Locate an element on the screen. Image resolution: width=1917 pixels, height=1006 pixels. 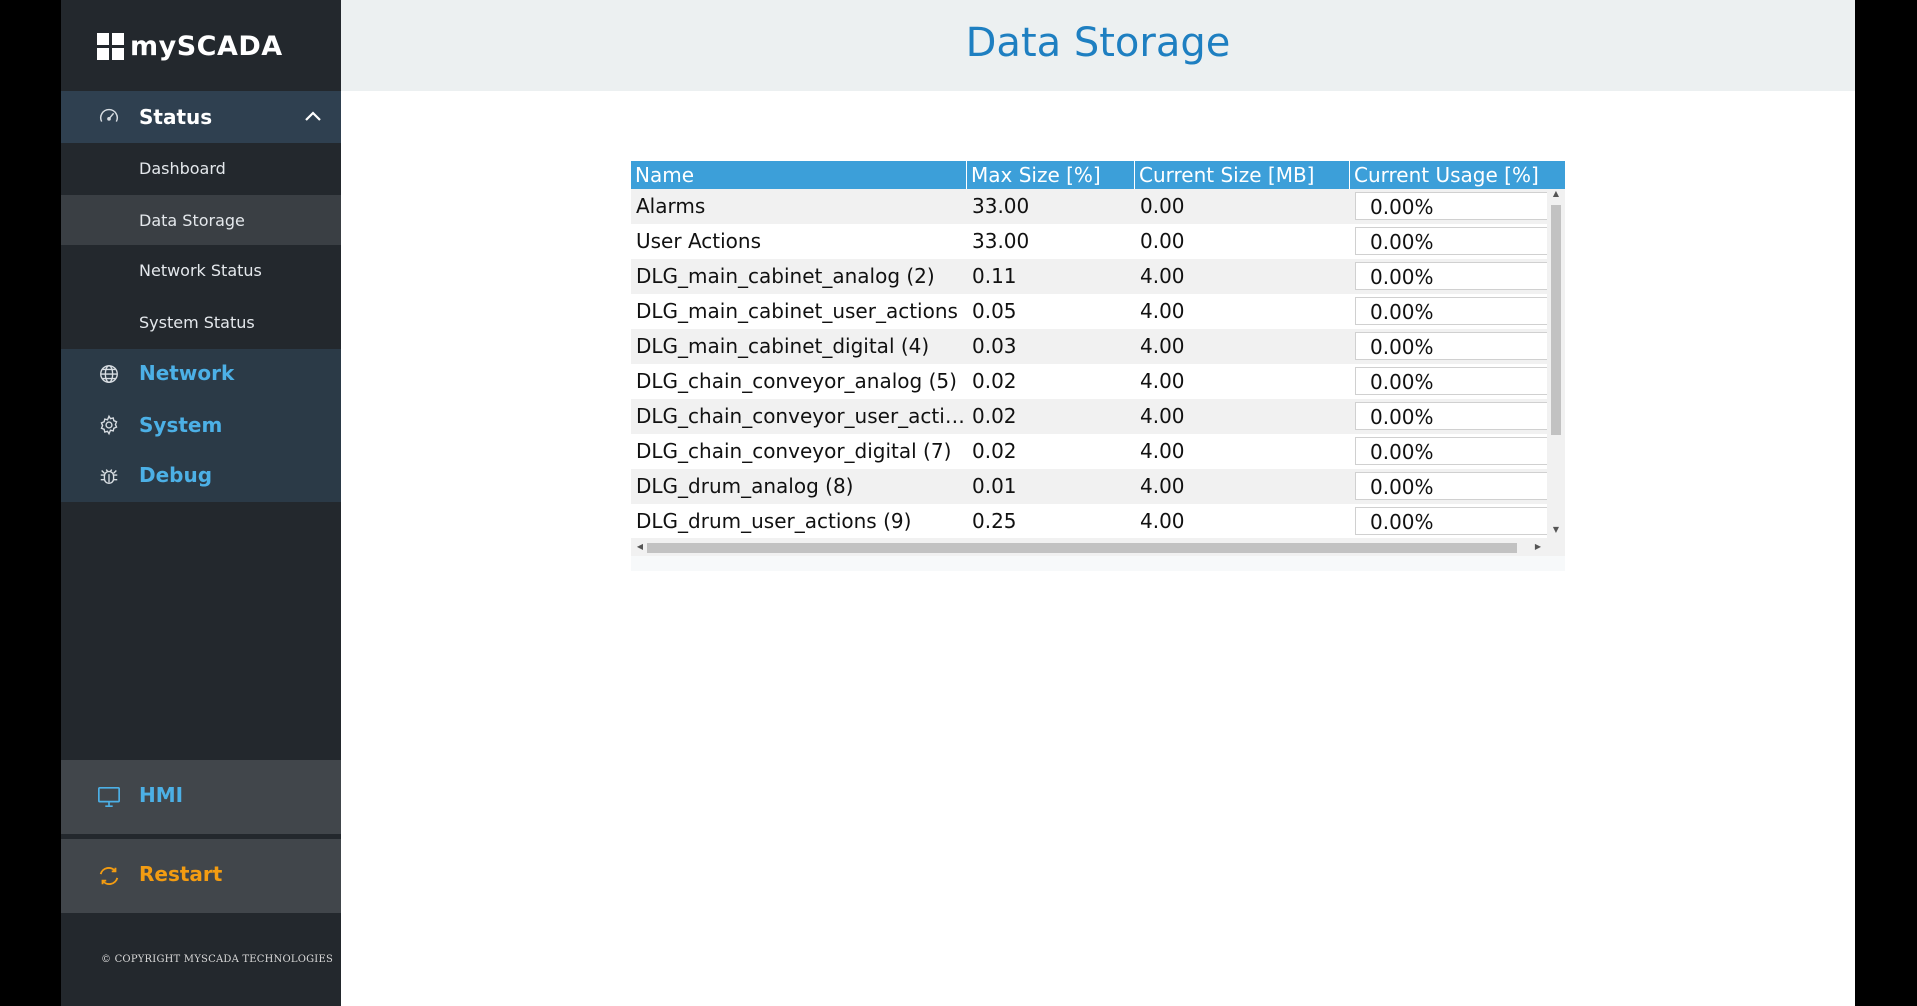
submenu-label: System Status is located at coordinates (197, 322).